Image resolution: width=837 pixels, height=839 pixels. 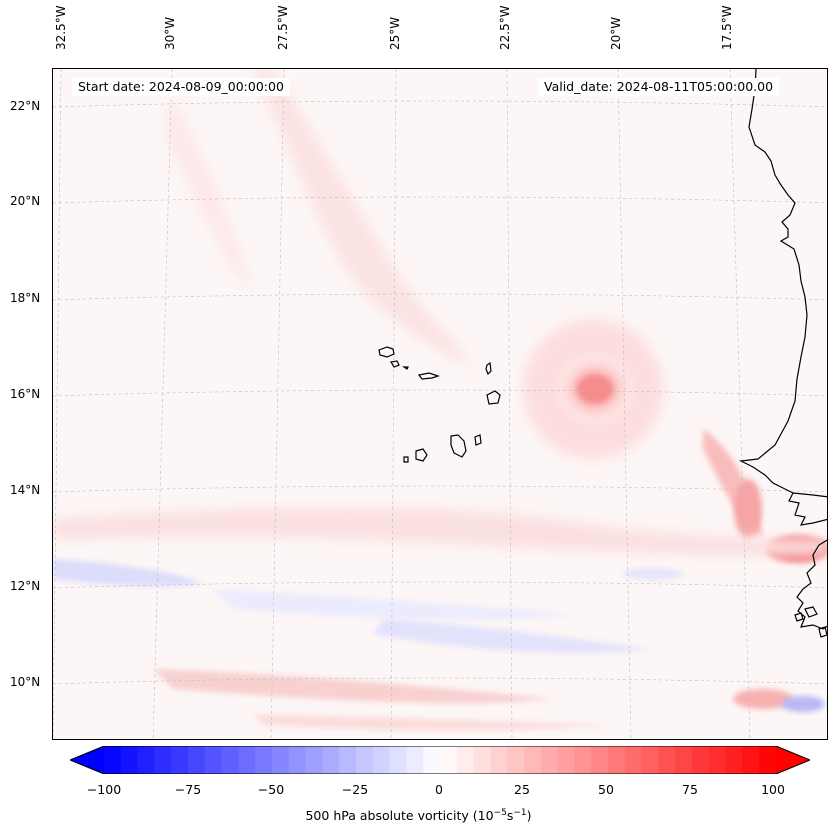 What do you see at coordinates (406, 459) in the screenshot?
I see `island-brava` at bounding box center [406, 459].